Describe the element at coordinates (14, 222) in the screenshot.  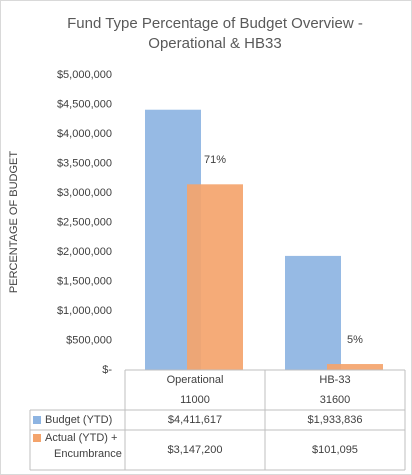
I see `y-axis-label: PERCENTAGE OF BUDGET` at that location.